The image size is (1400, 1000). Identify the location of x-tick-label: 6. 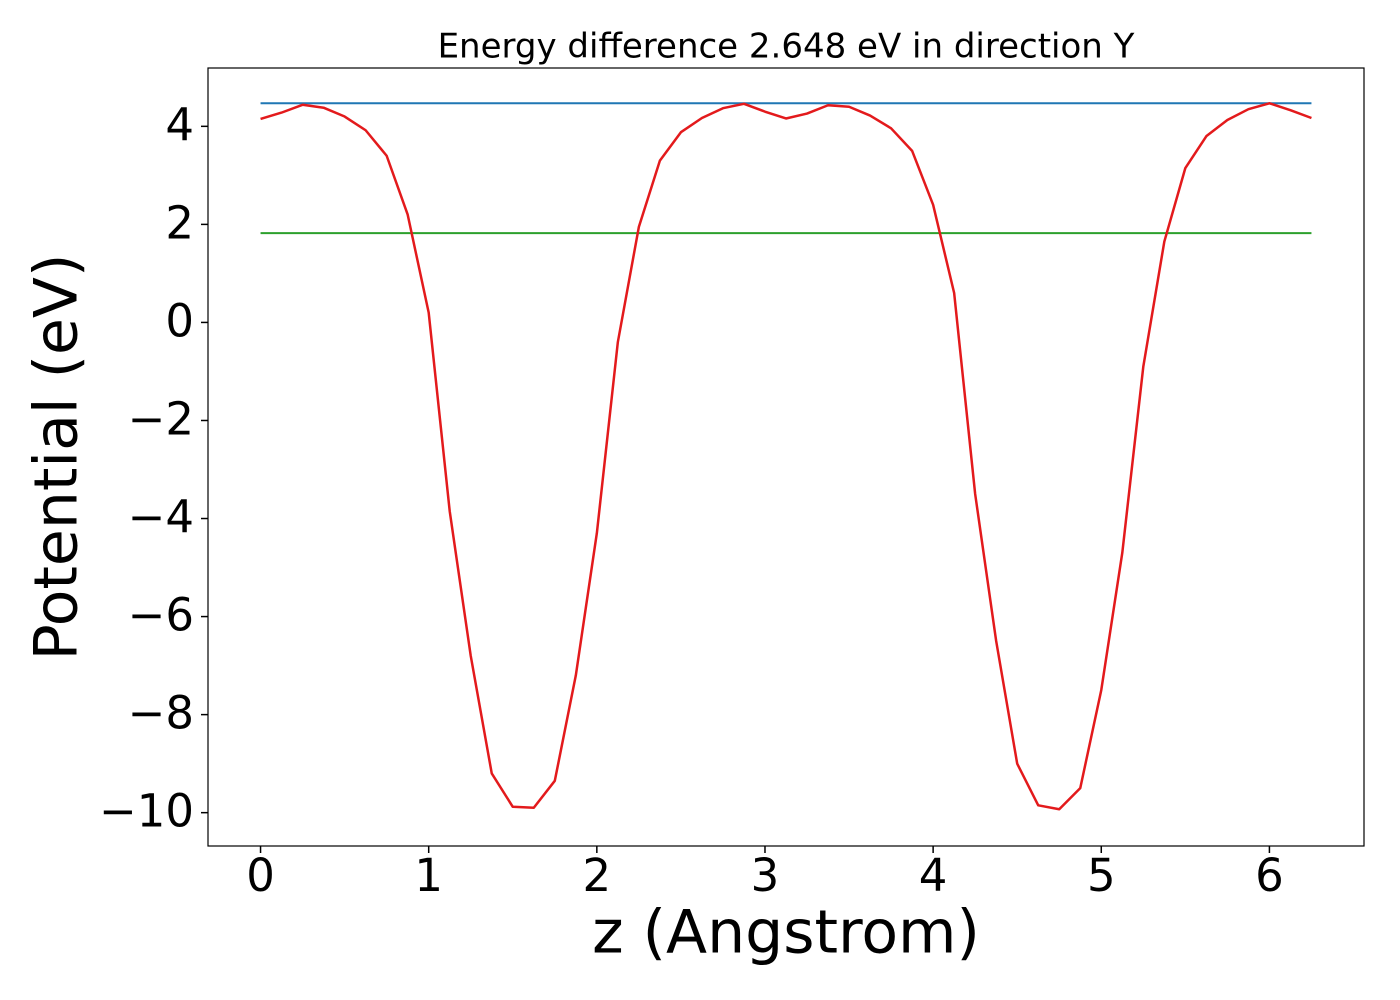
(1269, 875).